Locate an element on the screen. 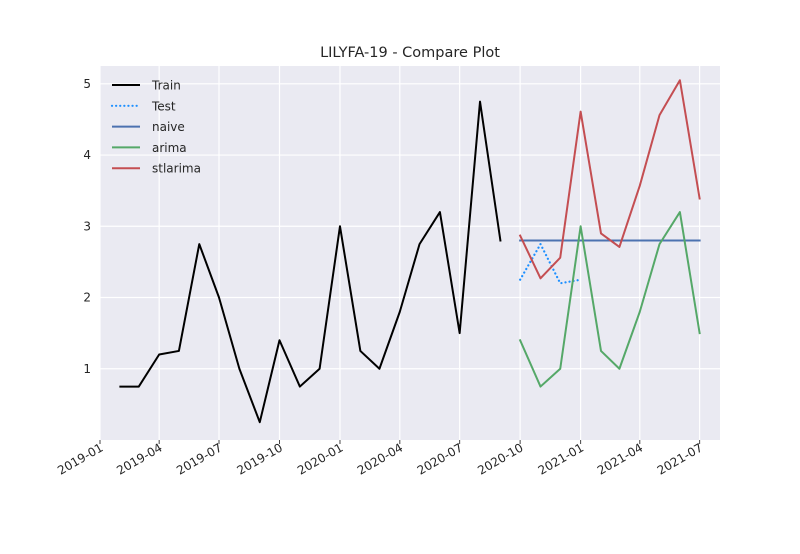  legend-label: naive is located at coordinates (168, 127).